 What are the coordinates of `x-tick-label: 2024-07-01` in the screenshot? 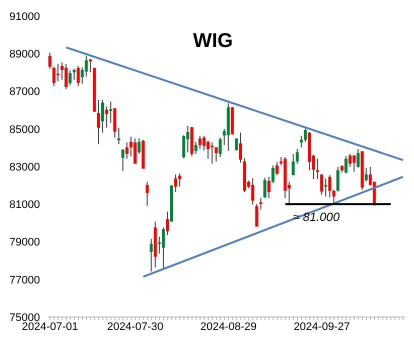 It's located at (50, 326).